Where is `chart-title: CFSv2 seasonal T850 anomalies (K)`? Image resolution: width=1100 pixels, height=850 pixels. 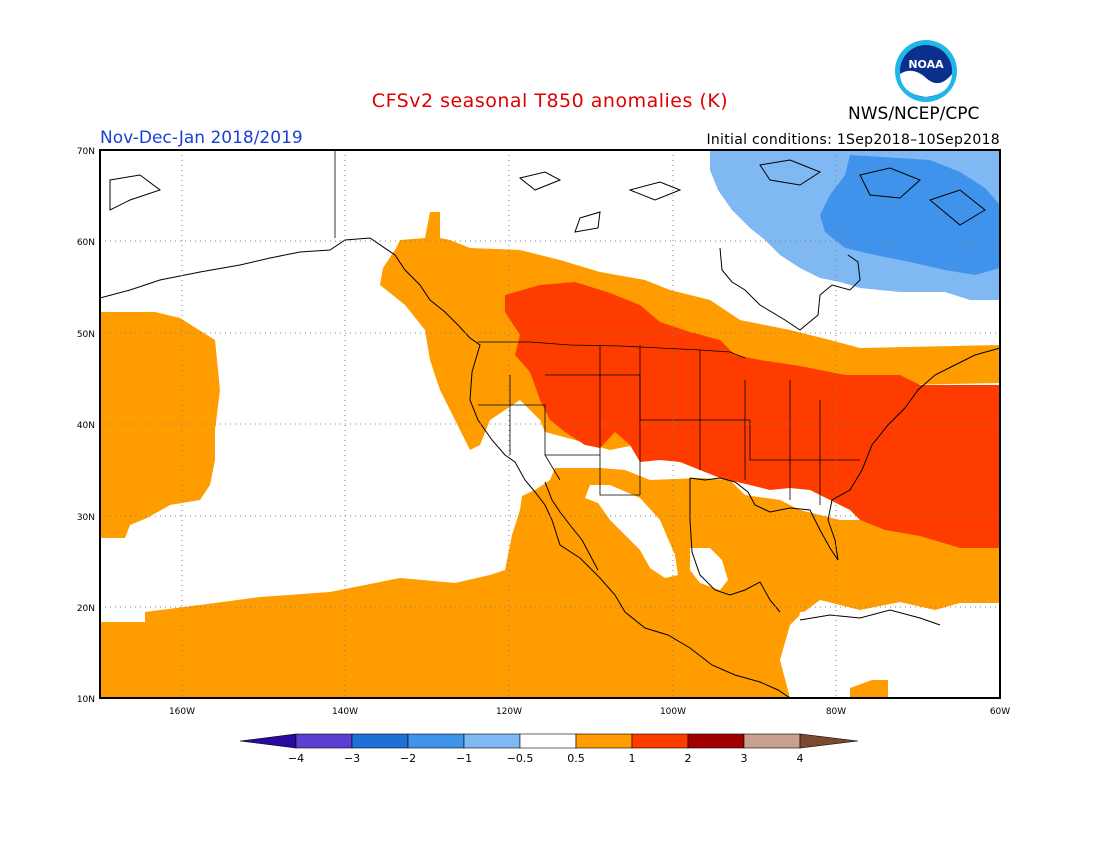 chart-title: CFSv2 seasonal T850 anomalies (K) is located at coordinates (550, 101).